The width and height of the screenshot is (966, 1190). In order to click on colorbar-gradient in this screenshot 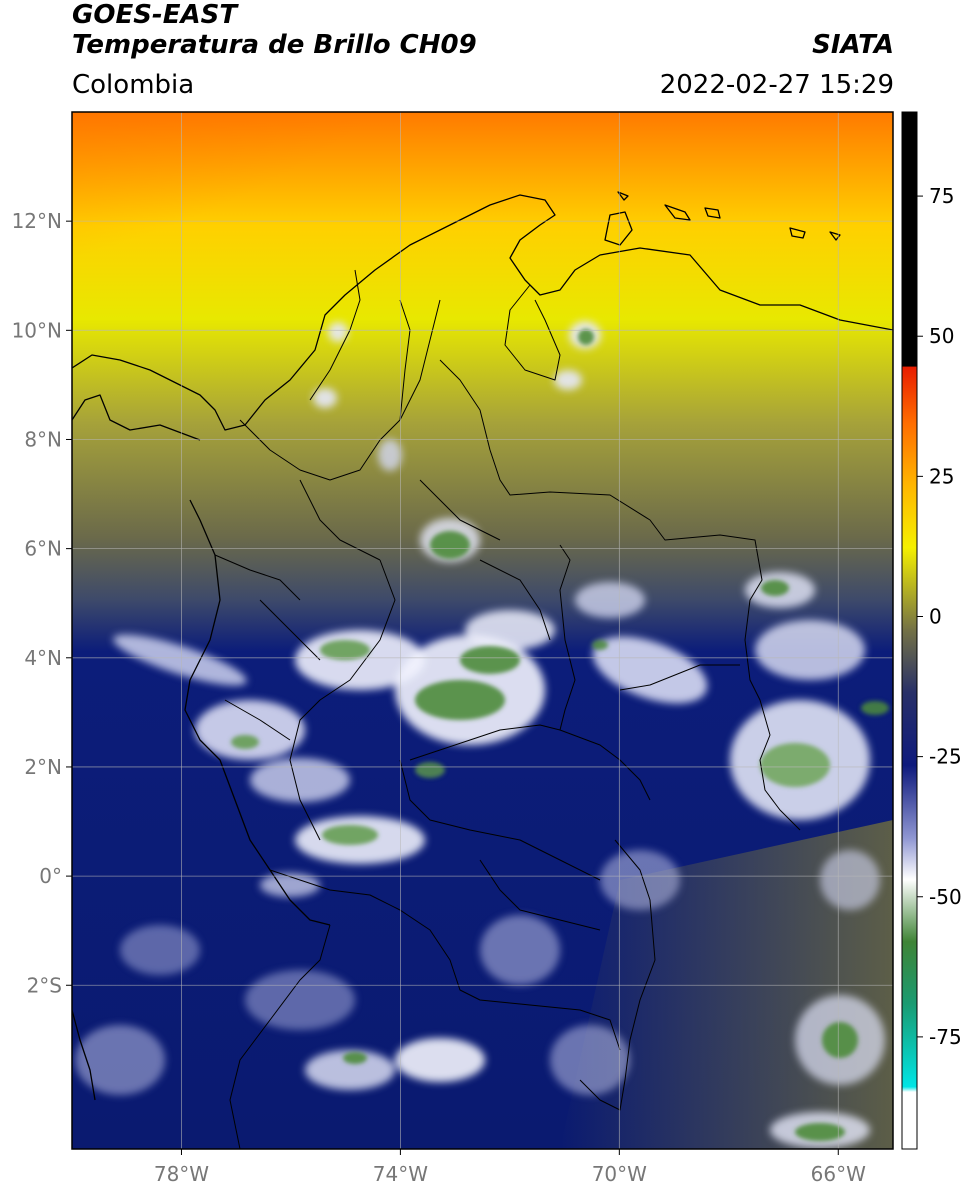, I will do `click(909, 630)`.